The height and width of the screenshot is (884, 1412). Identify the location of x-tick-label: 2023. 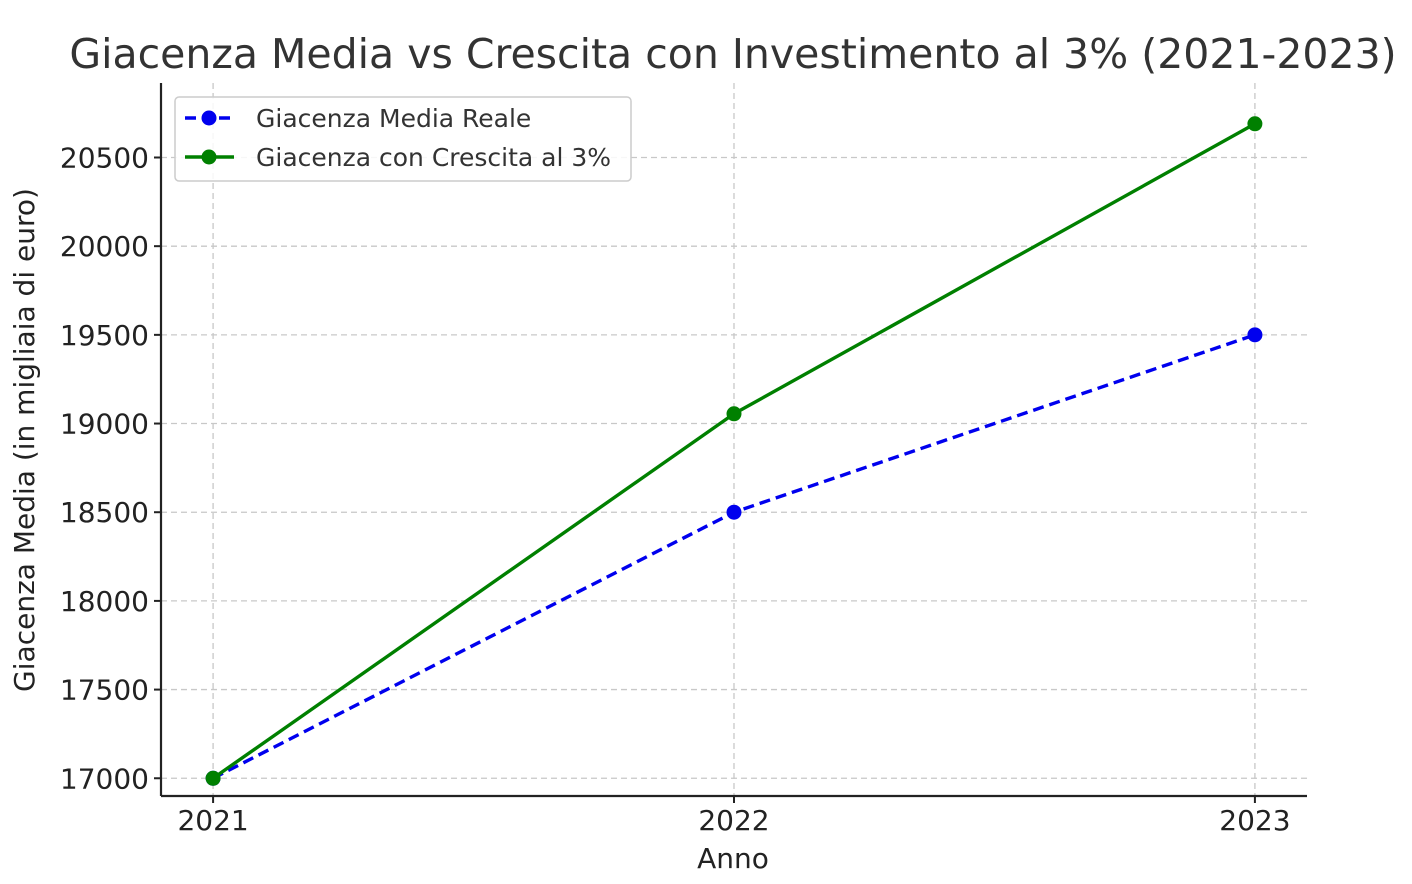
(1254, 820).